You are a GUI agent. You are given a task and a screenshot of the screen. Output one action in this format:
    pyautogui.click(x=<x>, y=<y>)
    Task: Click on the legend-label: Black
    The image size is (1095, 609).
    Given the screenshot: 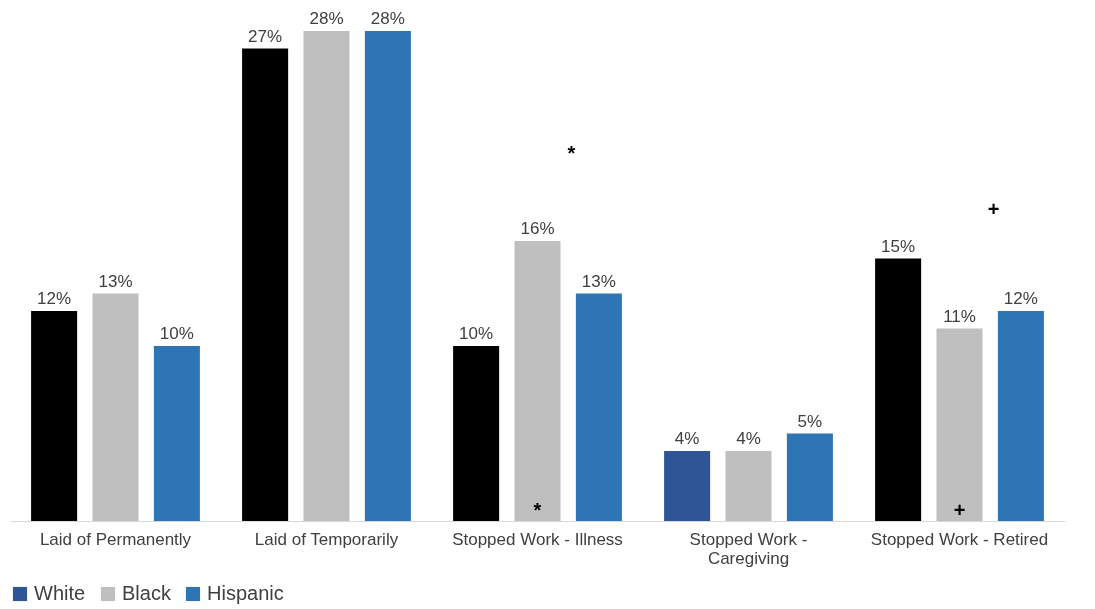 What is the action you would take?
    pyautogui.click(x=147, y=593)
    